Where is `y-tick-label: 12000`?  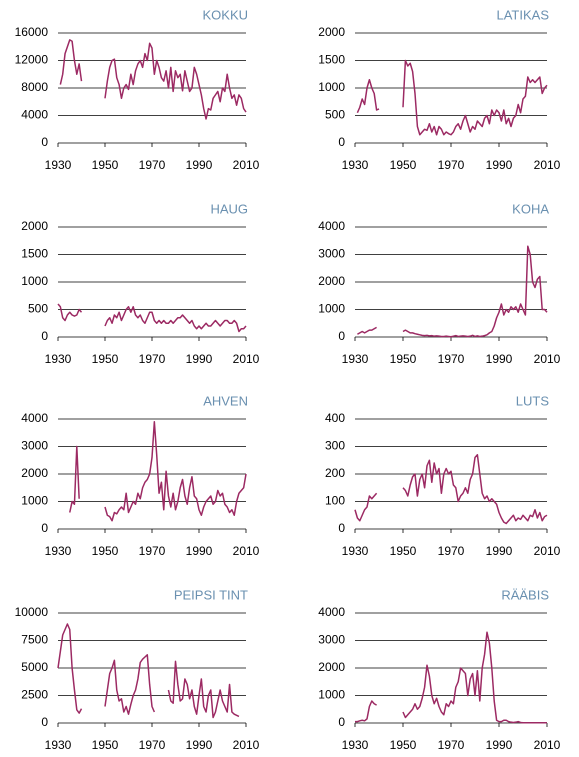 y-tick-label: 12000 is located at coordinates (32, 60).